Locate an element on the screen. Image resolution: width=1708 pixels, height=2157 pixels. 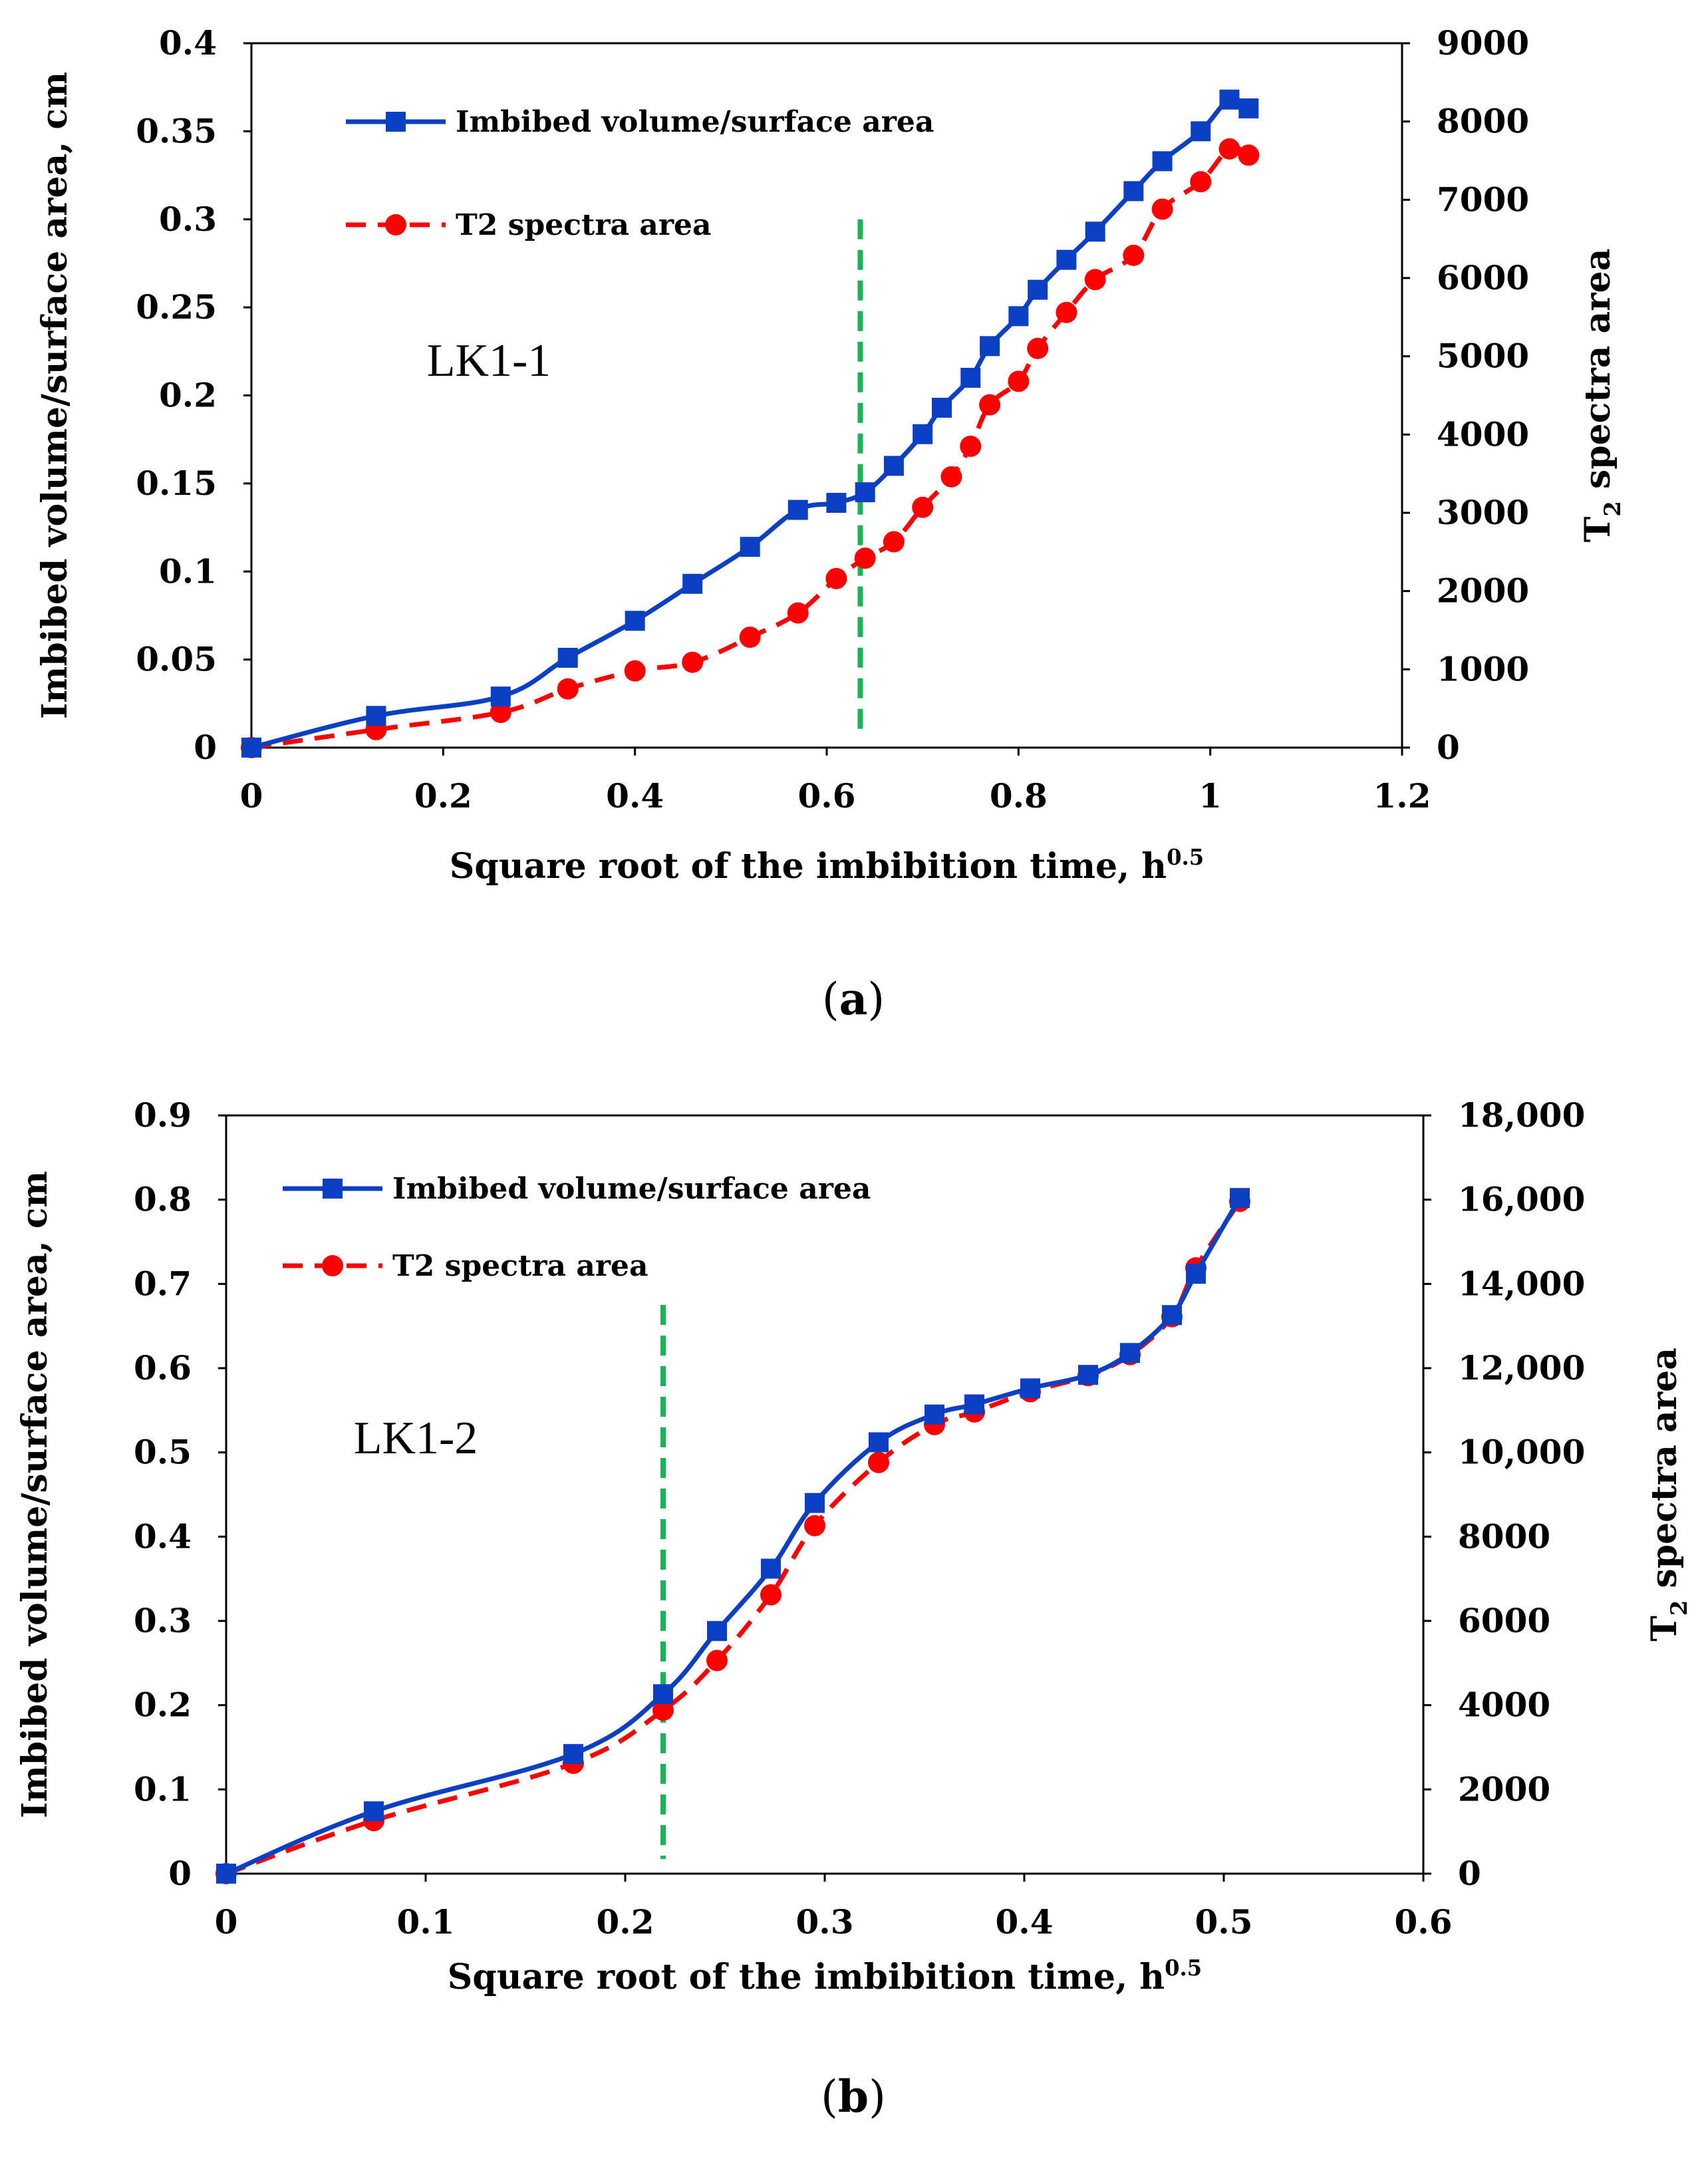
y-tick-label: 0.4 is located at coordinates (163, 1536).